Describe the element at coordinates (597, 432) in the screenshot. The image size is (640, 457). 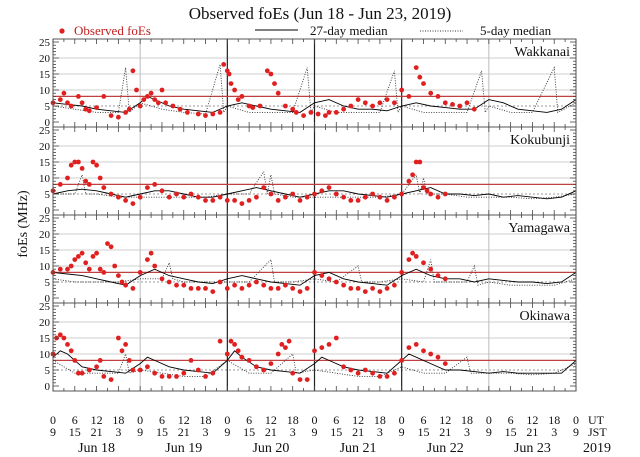
I see `jst-axis-label: JST` at that location.